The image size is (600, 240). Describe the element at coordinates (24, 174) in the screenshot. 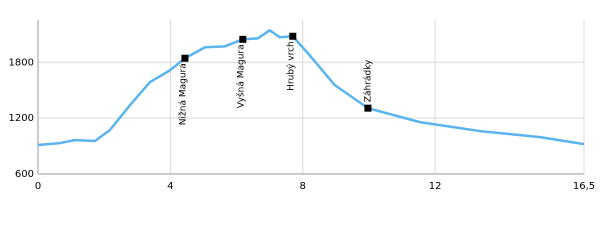

I see `y-tick-label: 600` at that location.